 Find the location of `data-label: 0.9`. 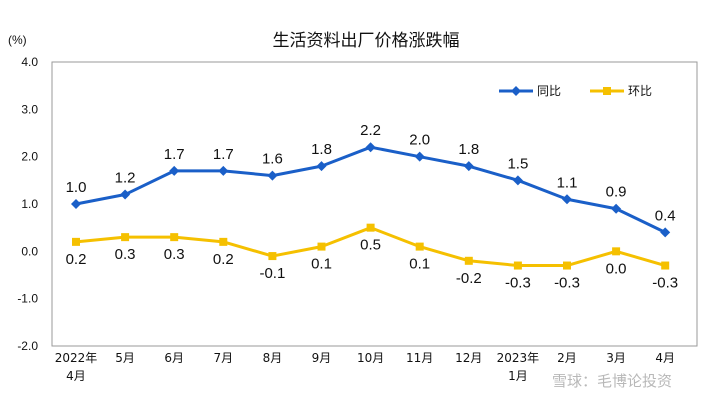

data-label: 0.9 is located at coordinates (616, 192).